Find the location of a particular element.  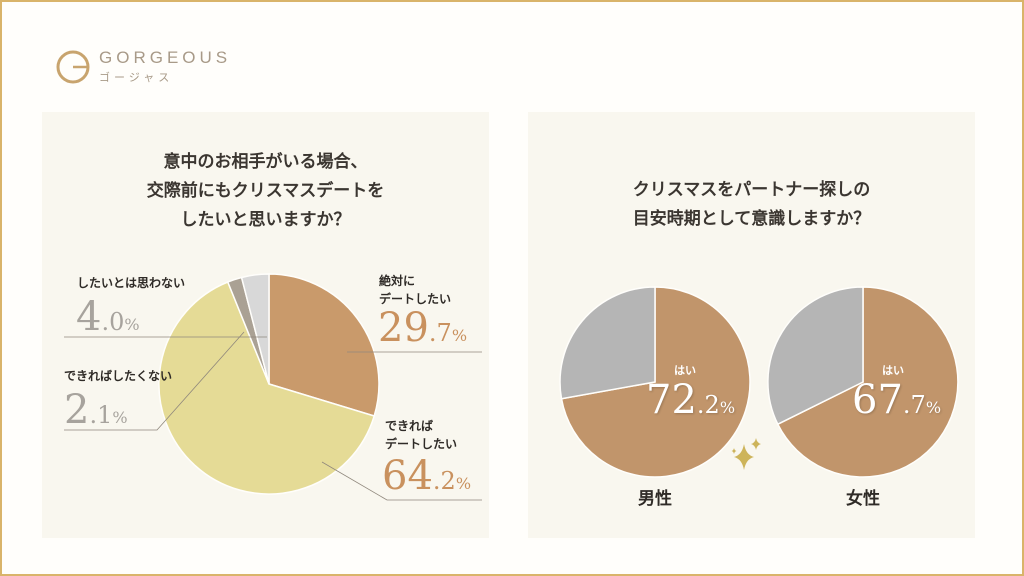

male-pie is located at coordinates (655, 382).